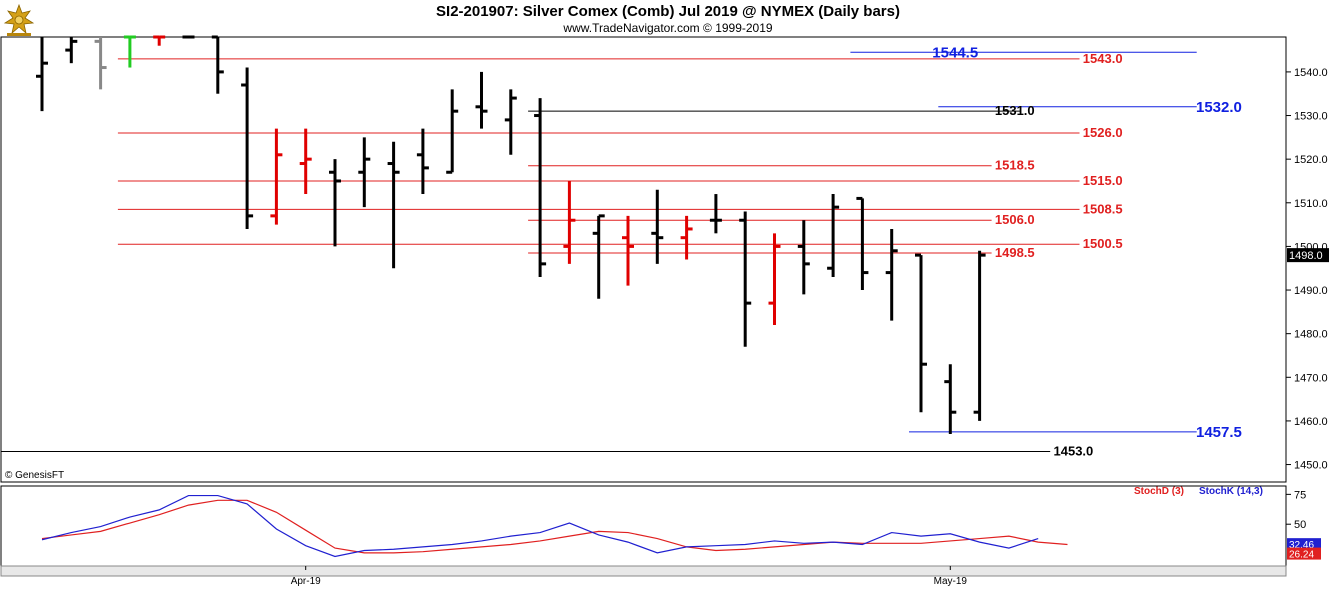 This screenshot has width=1336, height=591. Describe the element at coordinates (1300, 495) in the screenshot. I see `stoch-tick-label: 75` at that location.